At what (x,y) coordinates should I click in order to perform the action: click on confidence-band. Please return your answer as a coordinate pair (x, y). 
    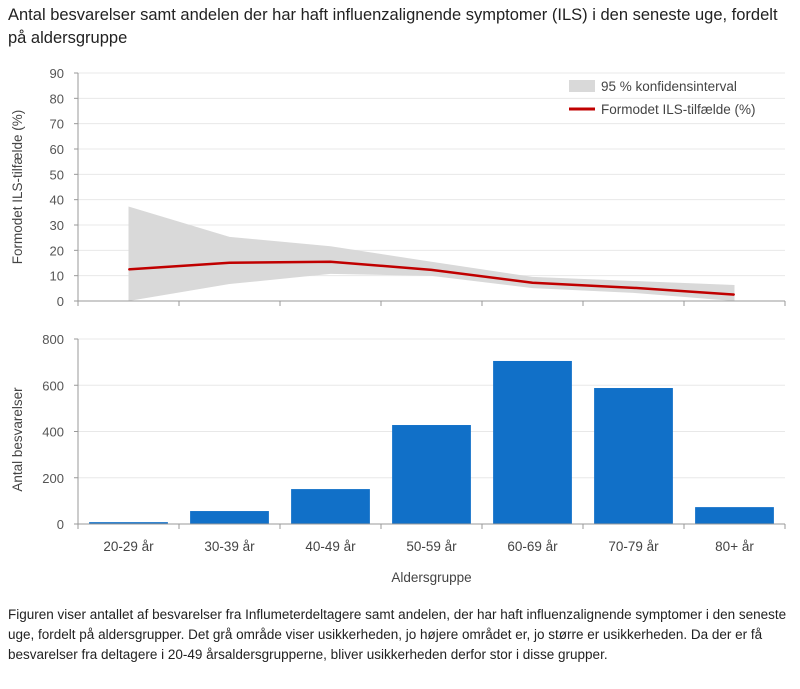
    Looking at the image, I should click on (431, 253).